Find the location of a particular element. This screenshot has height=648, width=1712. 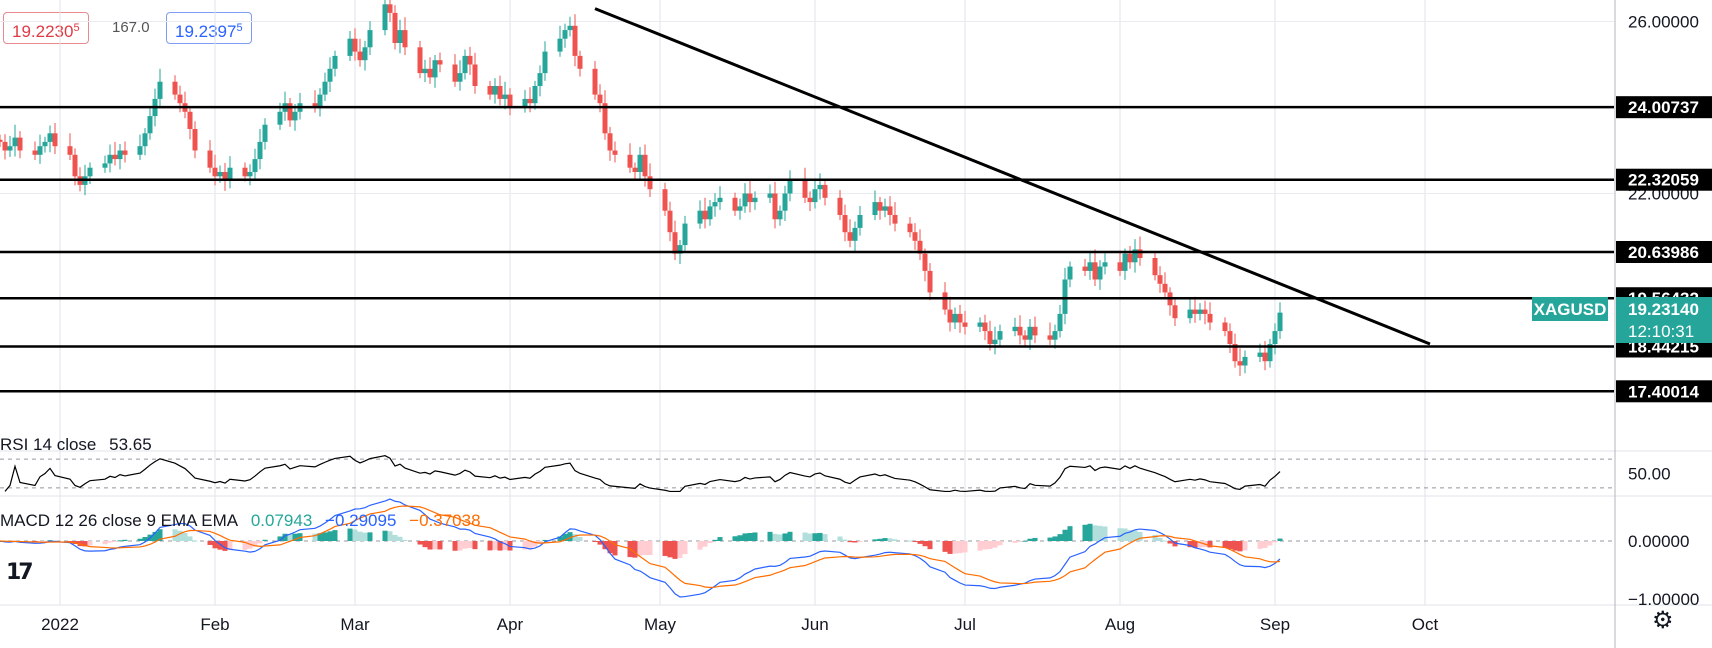

rsi-legend: RSI 14 close 53.65 is located at coordinates (80, 445).